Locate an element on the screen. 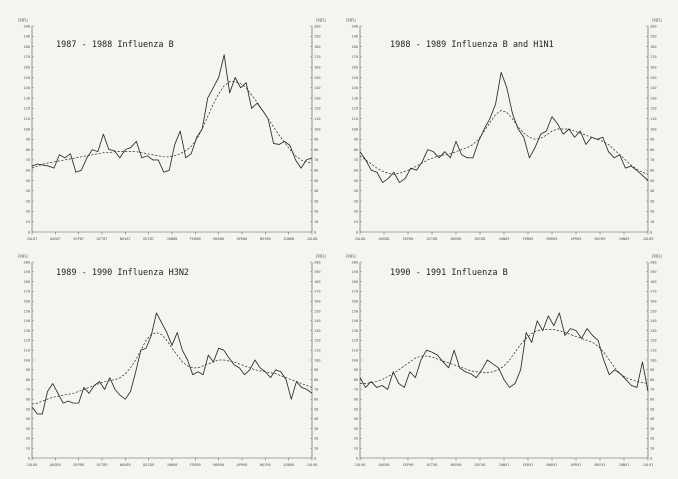 The height and width of the screenshot is (479, 678). unit-label-left-1: FMFU is located at coordinates (23, 20).